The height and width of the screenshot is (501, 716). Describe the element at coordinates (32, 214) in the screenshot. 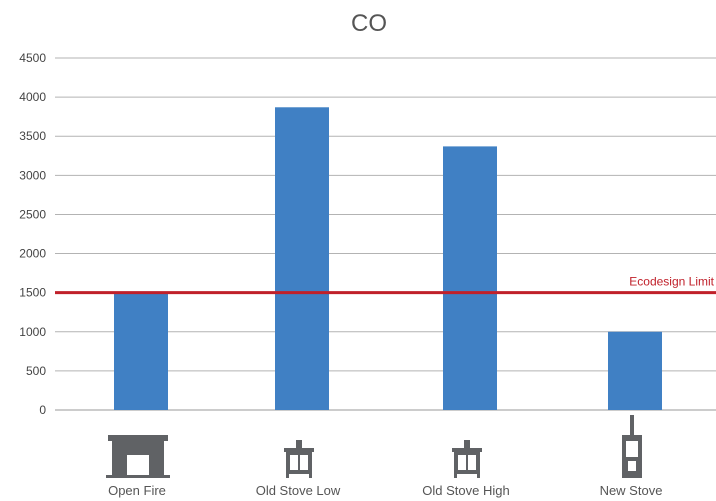

I see `y-tick-label: 2500` at that location.